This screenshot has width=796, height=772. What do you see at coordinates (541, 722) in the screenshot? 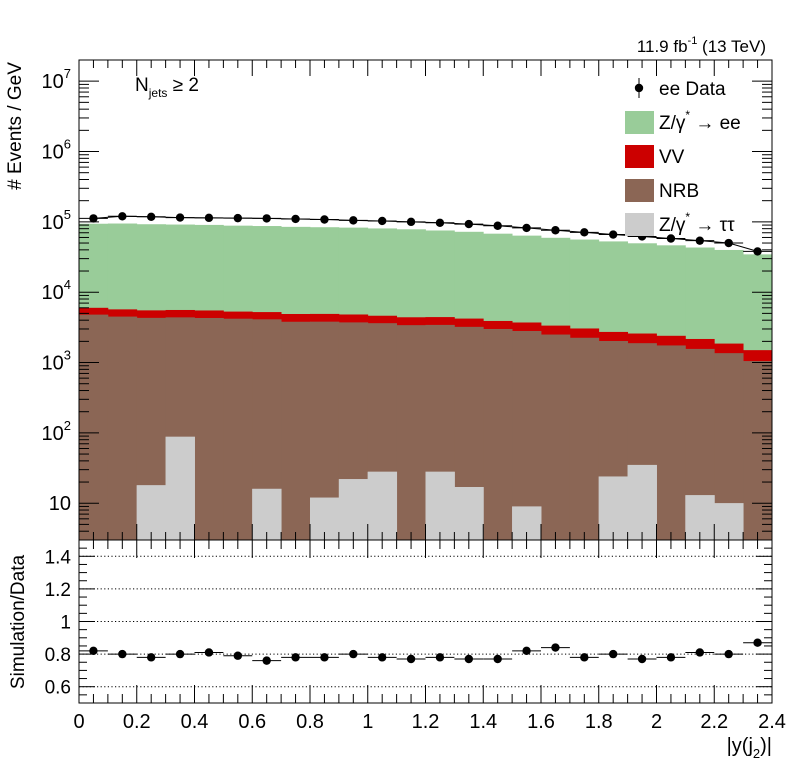
I see `xtick-label-8: 1.6` at bounding box center [541, 722].